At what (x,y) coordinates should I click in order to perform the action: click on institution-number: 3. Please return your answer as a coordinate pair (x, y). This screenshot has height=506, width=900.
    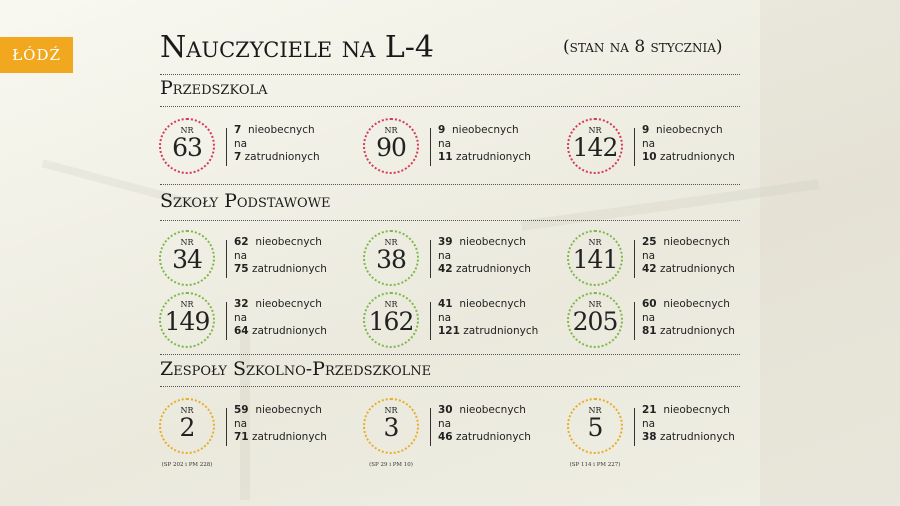
    Looking at the image, I should click on (391, 427).